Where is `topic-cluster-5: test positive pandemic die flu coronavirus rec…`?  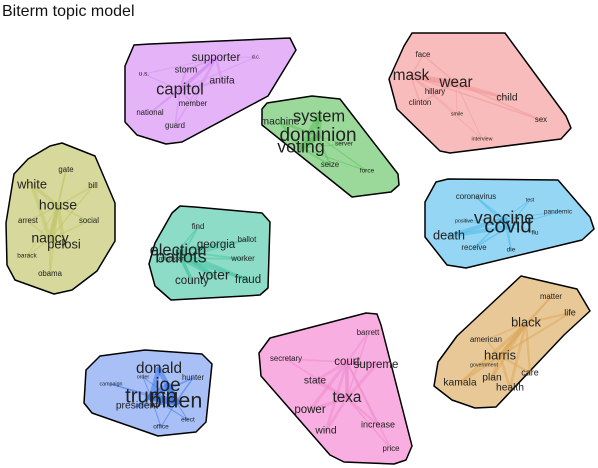
topic-cluster-5: test positive pandemic die flu coronavirus rec… is located at coordinates (509, 223).